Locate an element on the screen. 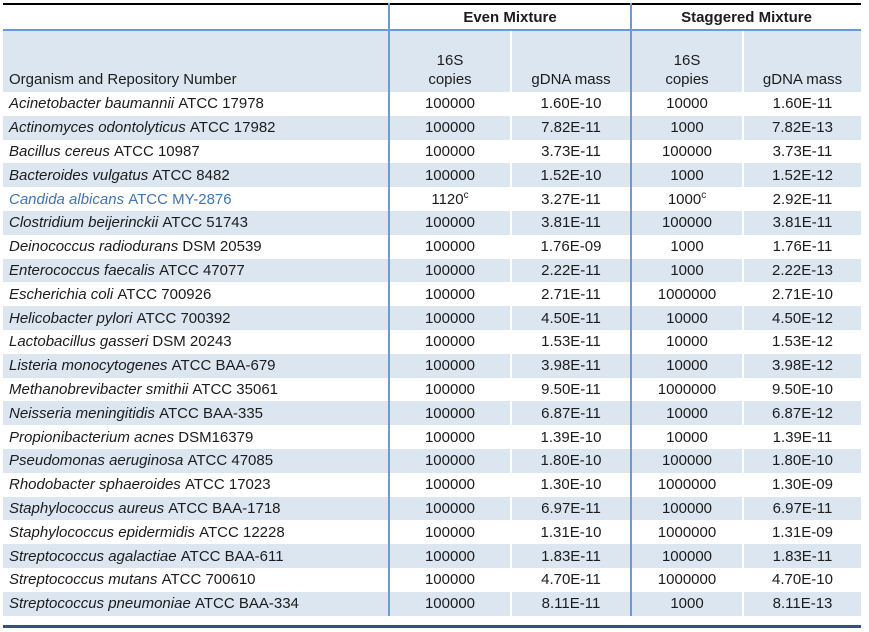 Image resolution: width=869 pixels, height=632 pixels. even-gdna-mass-cell: 1.39E-10 is located at coordinates (570, 437).